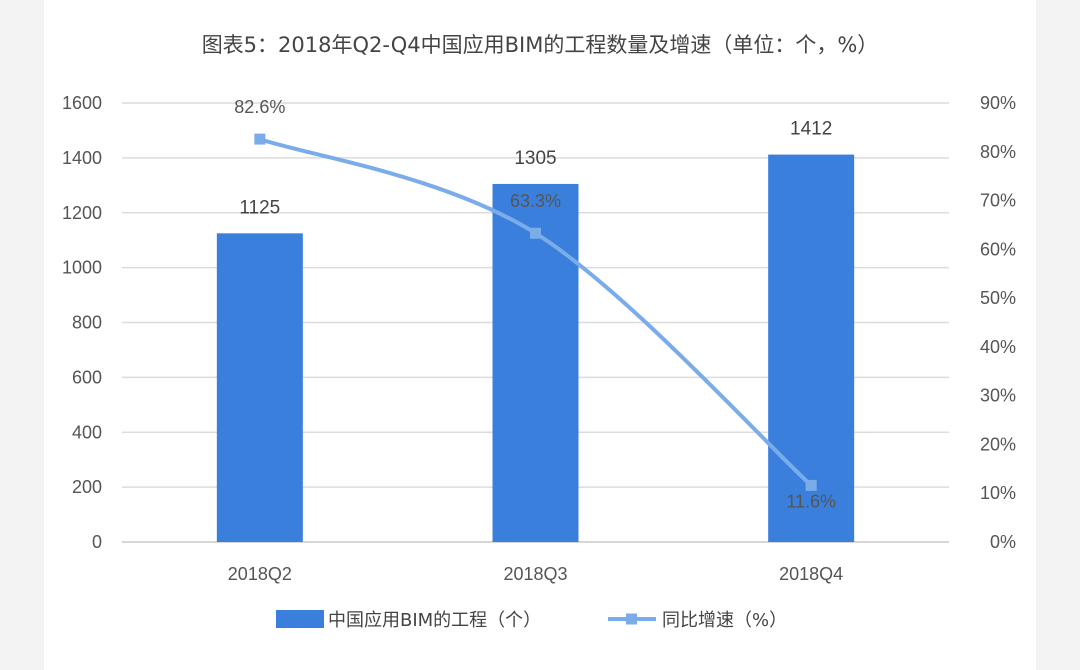  What do you see at coordinates (82, 268) in the screenshot?
I see `left-tick-label: 1000` at bounding box center [82, 268].